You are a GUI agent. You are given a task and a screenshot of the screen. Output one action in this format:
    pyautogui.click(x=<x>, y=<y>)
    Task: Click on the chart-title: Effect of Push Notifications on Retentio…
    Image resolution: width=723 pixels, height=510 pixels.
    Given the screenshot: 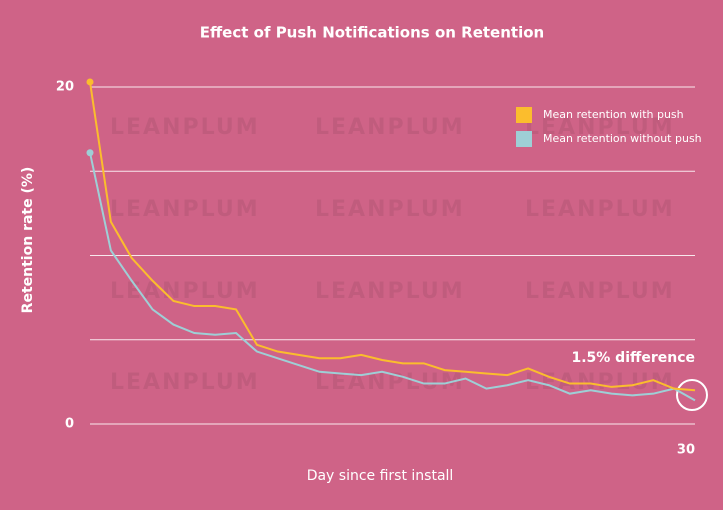 What is the action you would take?
    pyautogui.click(x=372, y=33)
    